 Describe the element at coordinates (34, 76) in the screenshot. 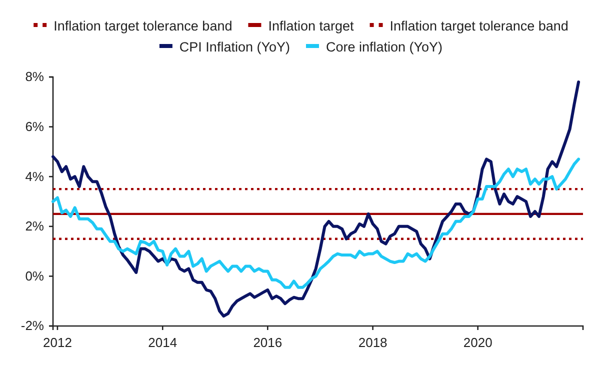

I see `y-tick-label: 8%` at that location.